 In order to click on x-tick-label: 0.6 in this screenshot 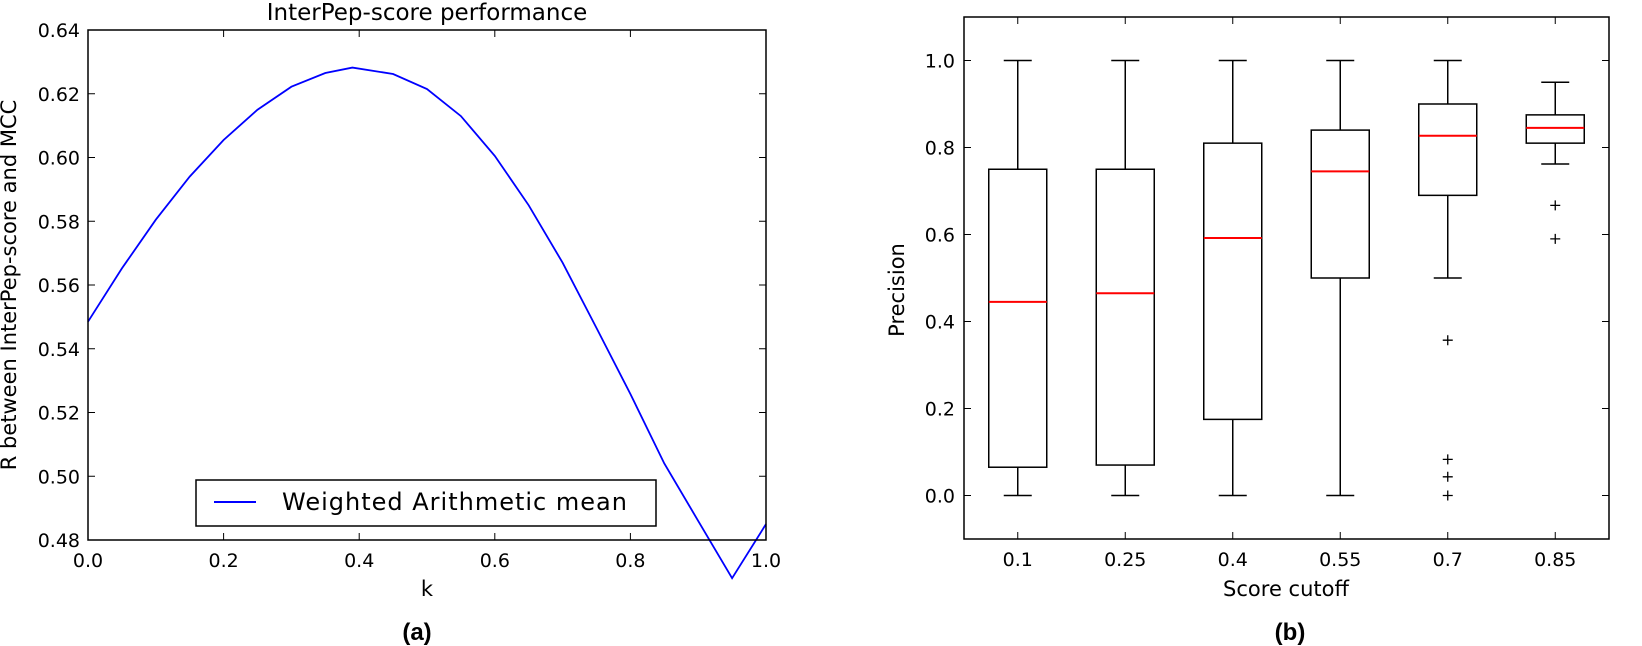, I will do `click(495, 561)`.